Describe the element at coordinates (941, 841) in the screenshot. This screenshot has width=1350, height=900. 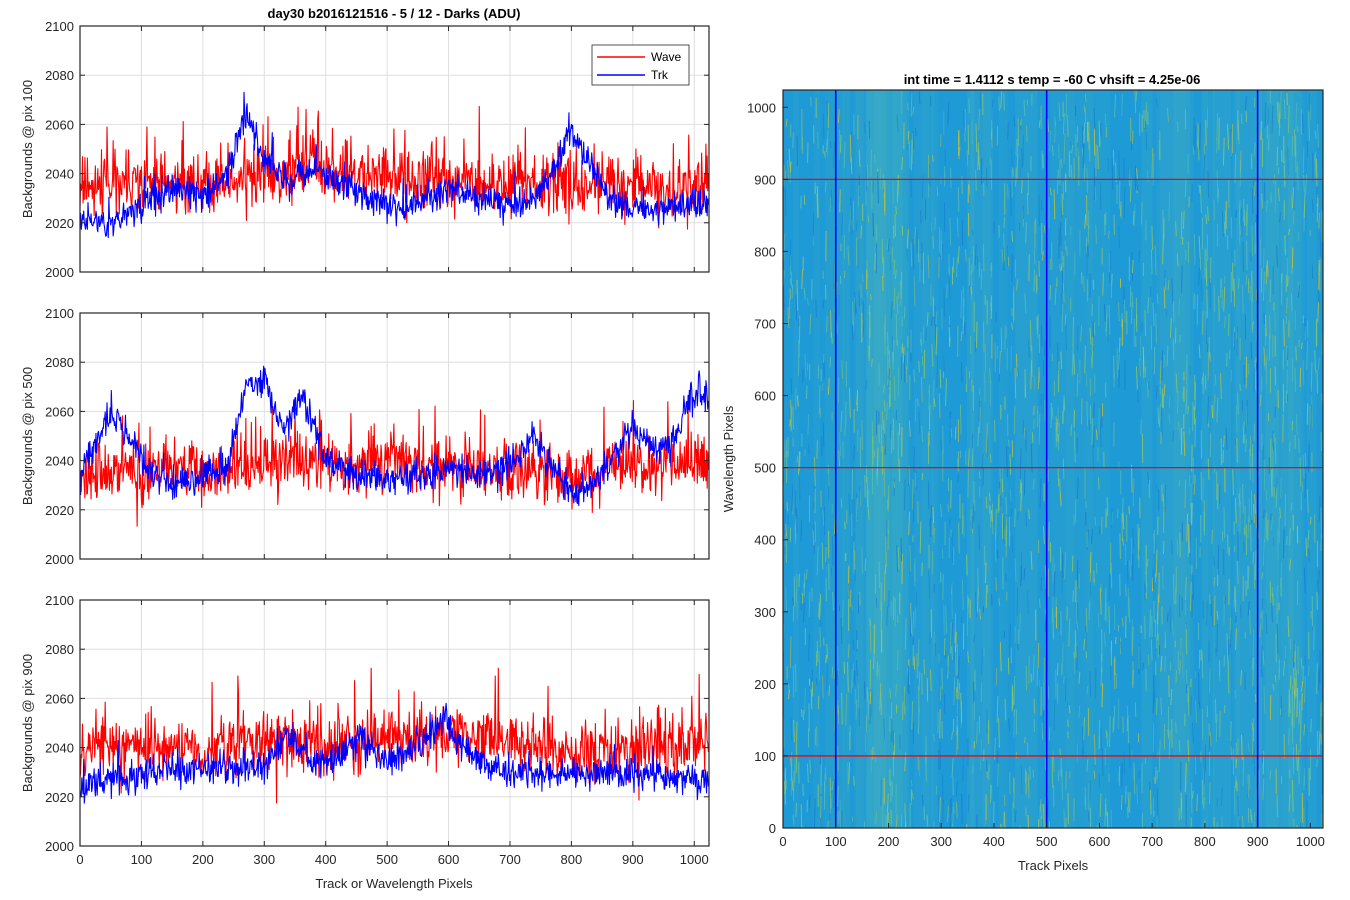
I see `x-tick-label: 300` at that location.